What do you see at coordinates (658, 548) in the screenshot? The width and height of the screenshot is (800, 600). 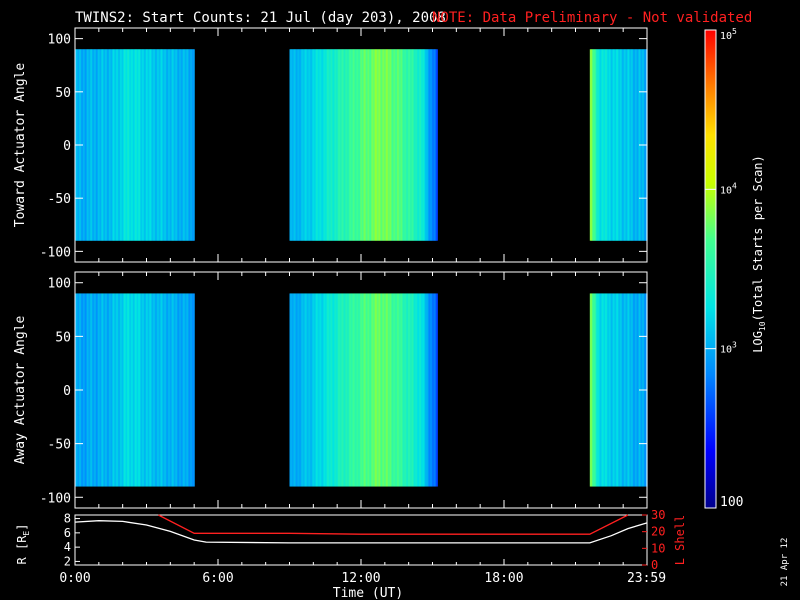 I see `l-shell-tick-label: 10` at bounding box center [658, 548].